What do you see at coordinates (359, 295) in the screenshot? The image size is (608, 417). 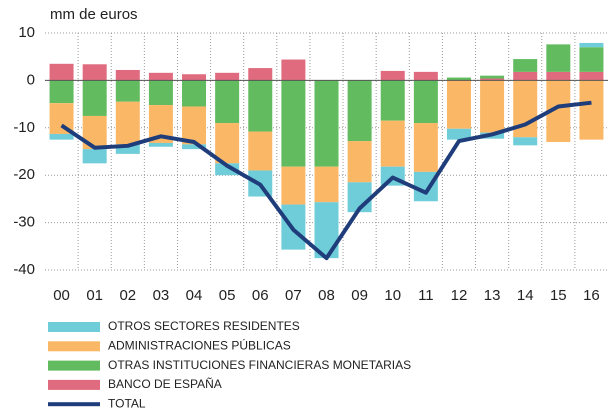 I see `x-tick-label: 09` at bounding box center [359, 295].